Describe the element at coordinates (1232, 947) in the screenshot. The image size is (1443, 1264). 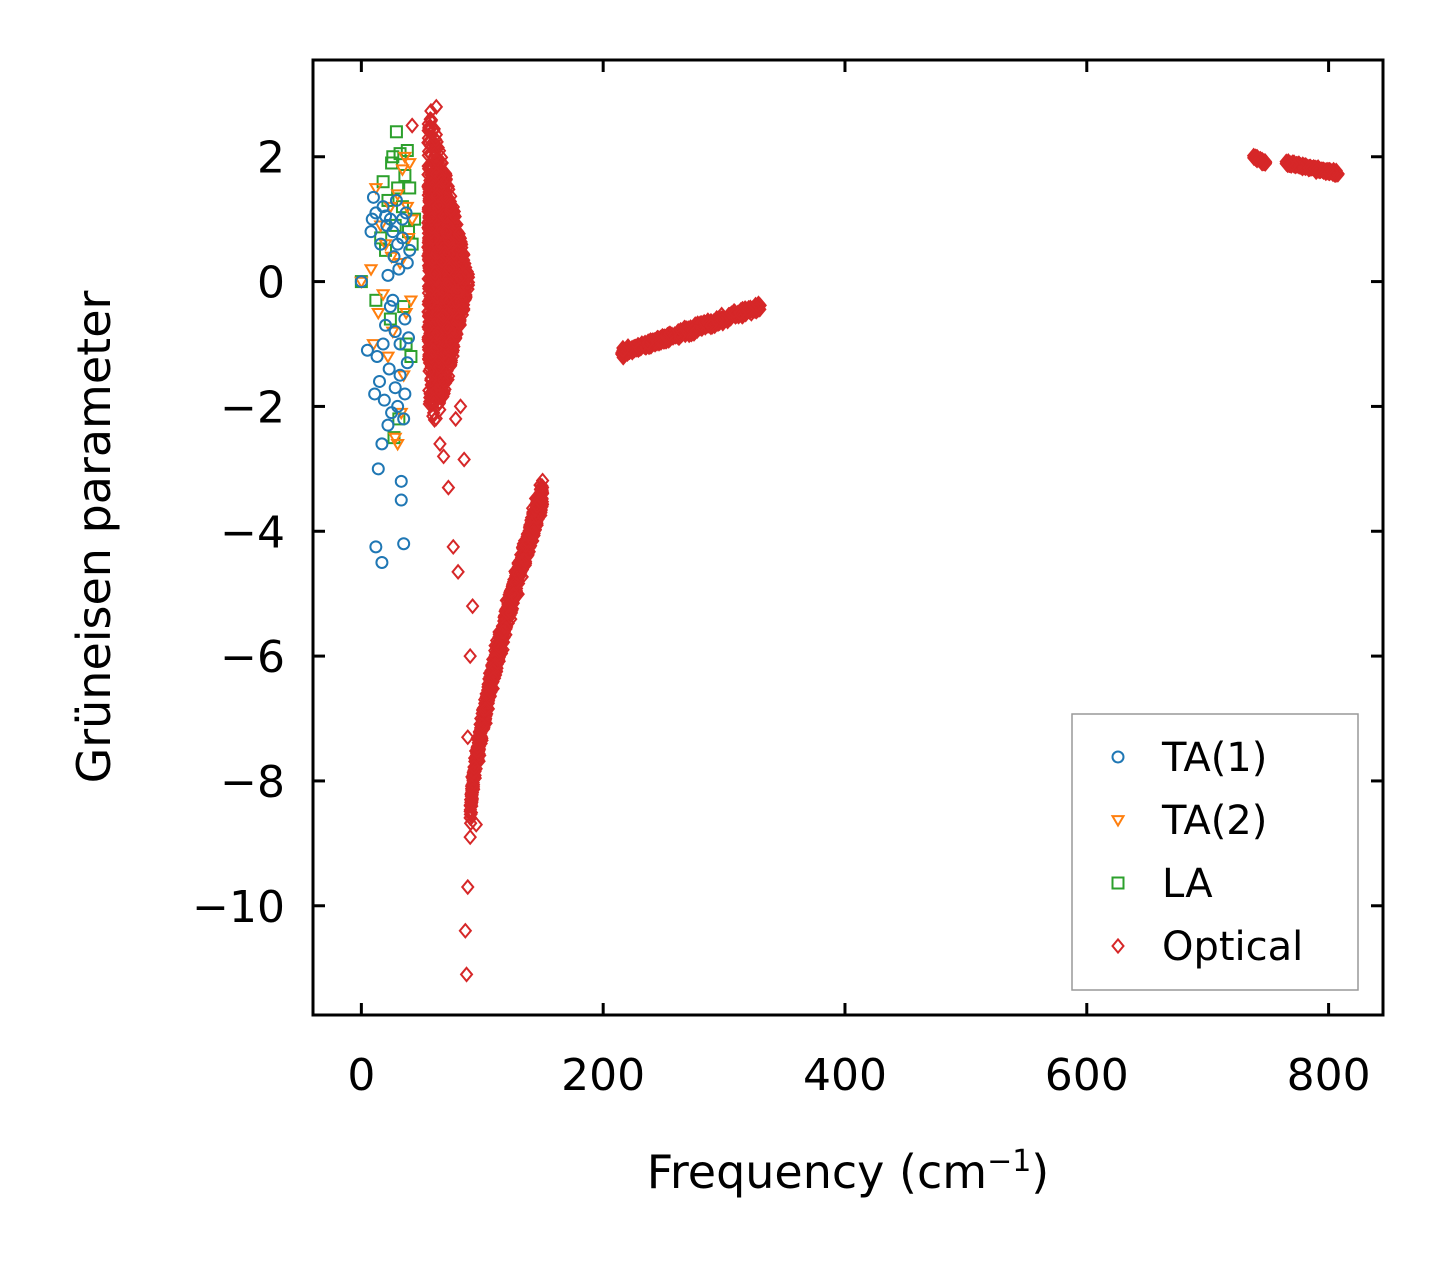
I see `legend-label: Optical` at that location.